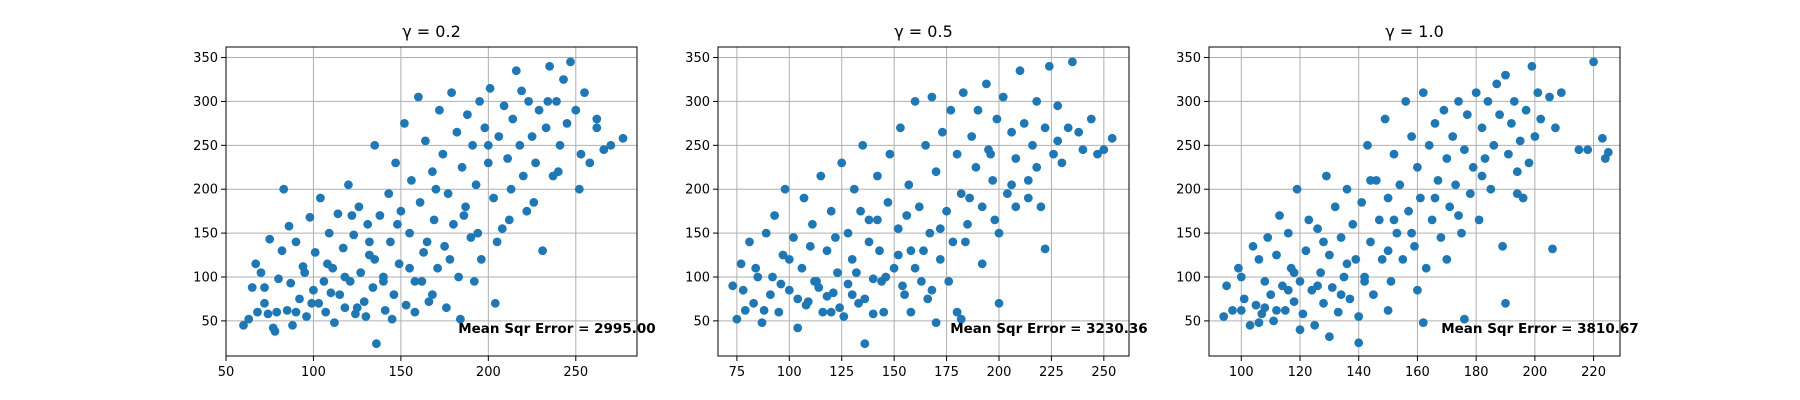 The width and height of the screenshot is (1800, 400). I want to click on y-tick-label: 50, so click(701, 321).